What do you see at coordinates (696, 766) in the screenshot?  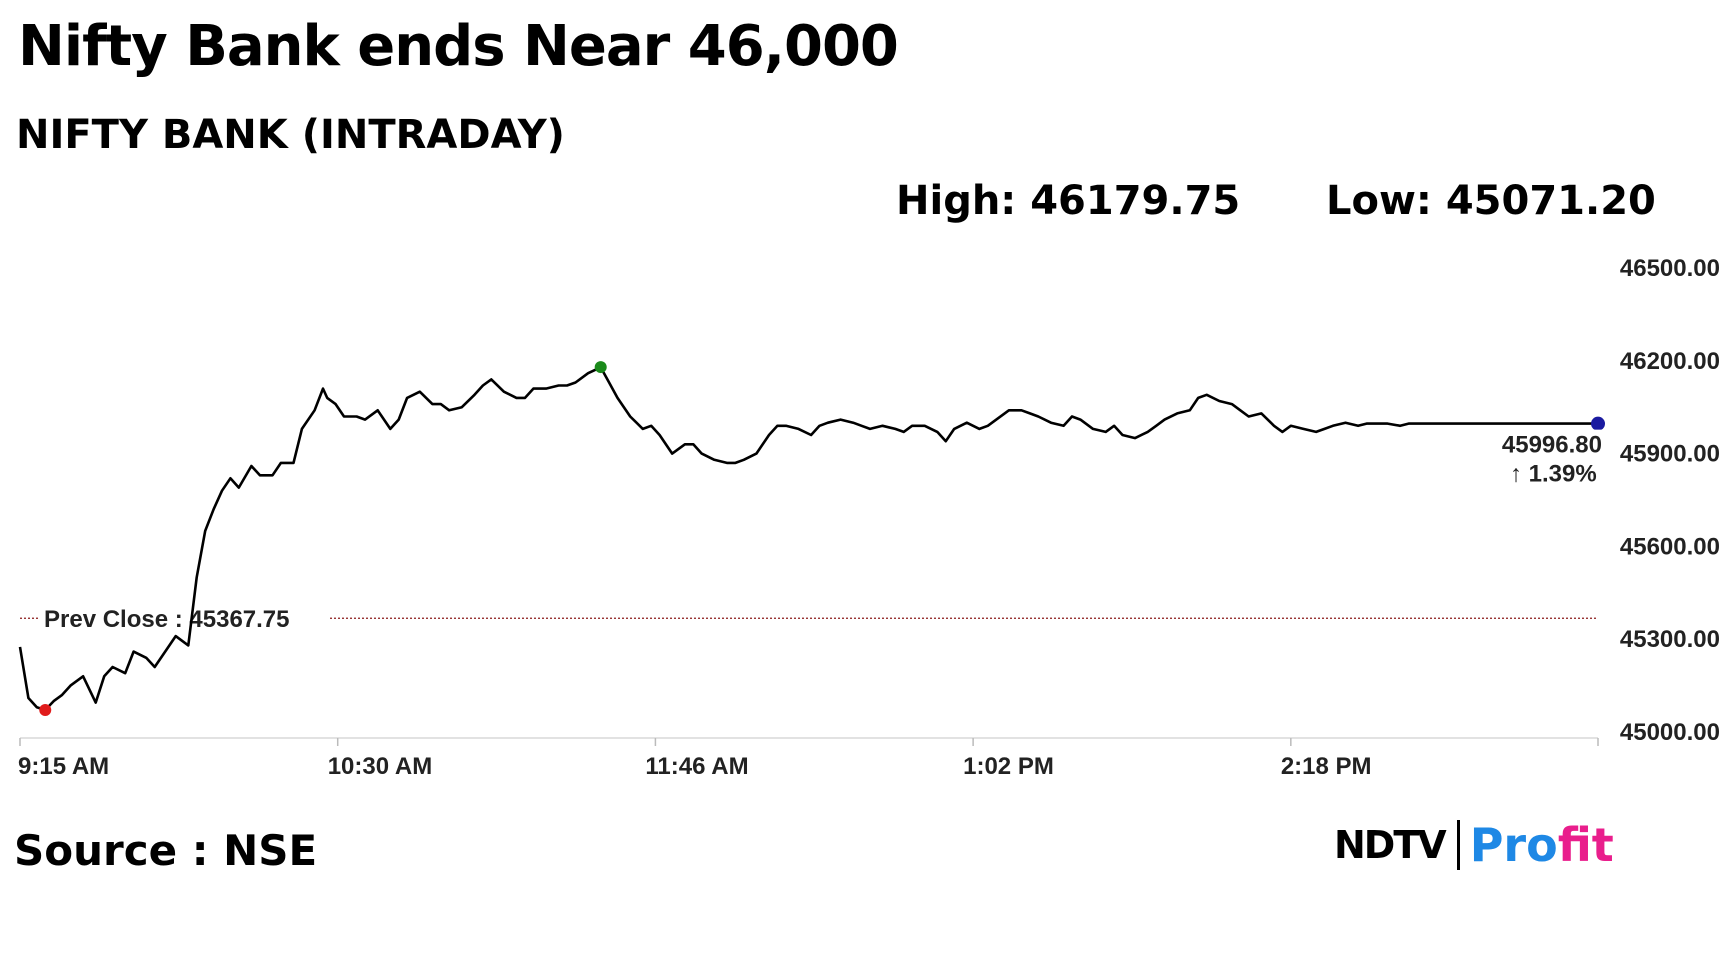 I see `x-tick-label: 11:46 AM` at bounding box center [696, 766].